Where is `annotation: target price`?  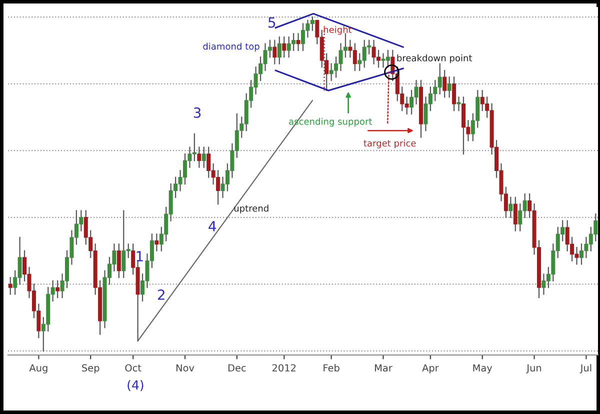
annotation: target price is located at coordinates (390, 144).